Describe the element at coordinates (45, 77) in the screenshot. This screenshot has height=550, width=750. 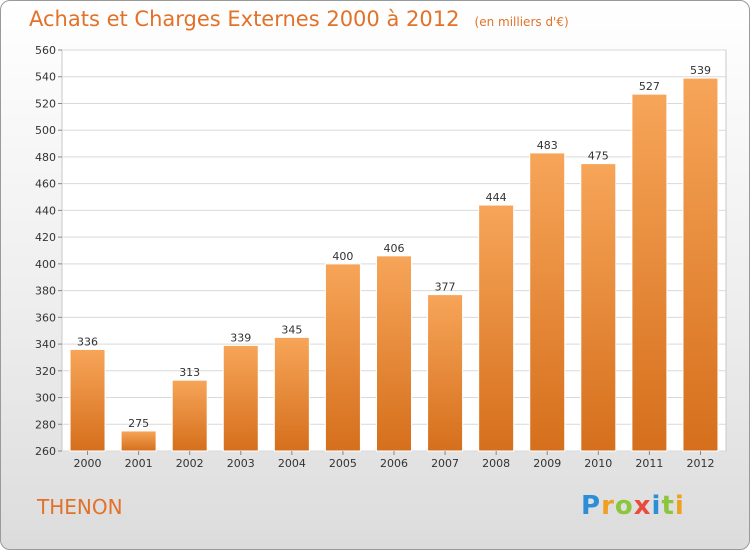
I see `y-tick-label: 540` at that location.